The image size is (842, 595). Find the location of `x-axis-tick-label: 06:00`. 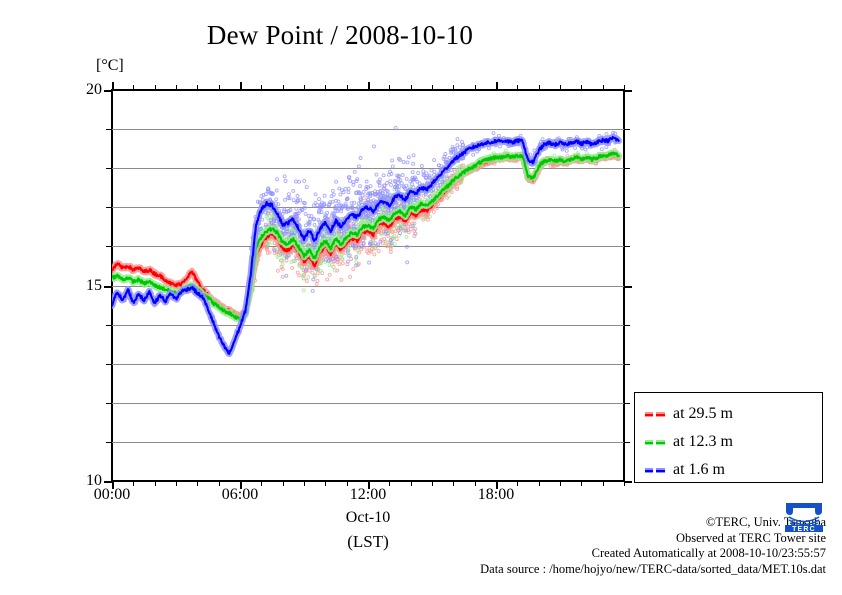

x-axis-tick-label: 06:00 is located at coordinates (240, 494).